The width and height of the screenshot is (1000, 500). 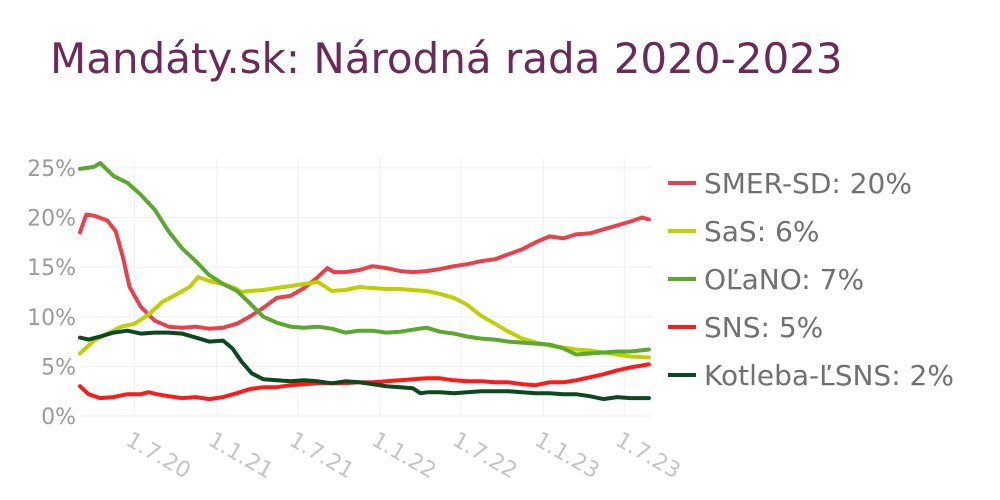 What do you see at coordinates (321, 456) in the screenshot?
I see `x-tick-label: 1.7.21` at bounding box center [321, 456].